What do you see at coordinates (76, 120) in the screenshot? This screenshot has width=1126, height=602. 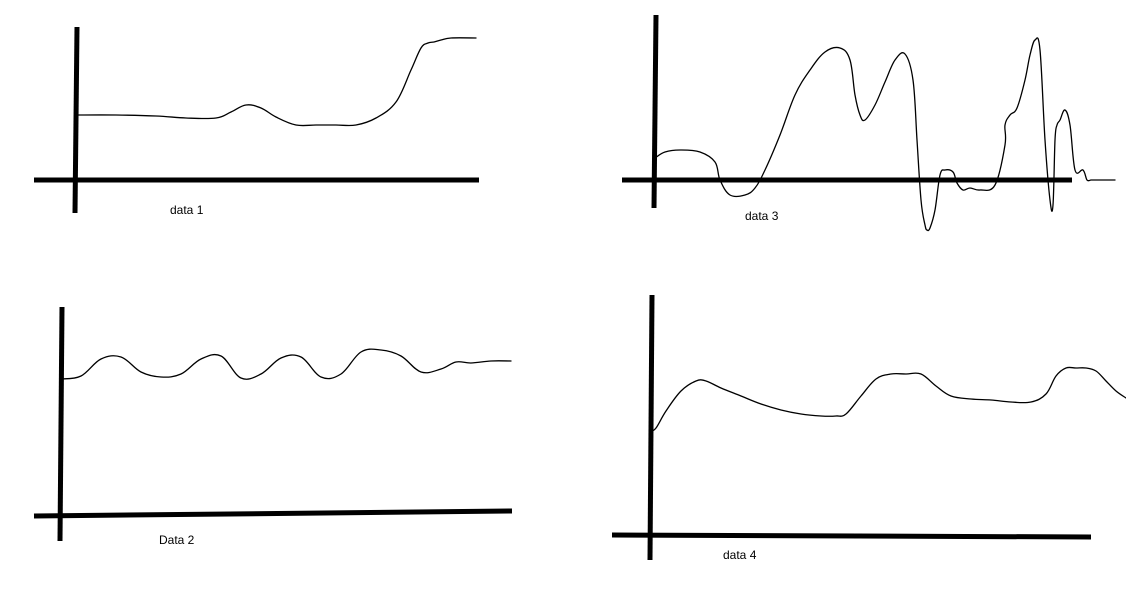 I see `chart-1-y-axis` at bounding box center [76, 120].